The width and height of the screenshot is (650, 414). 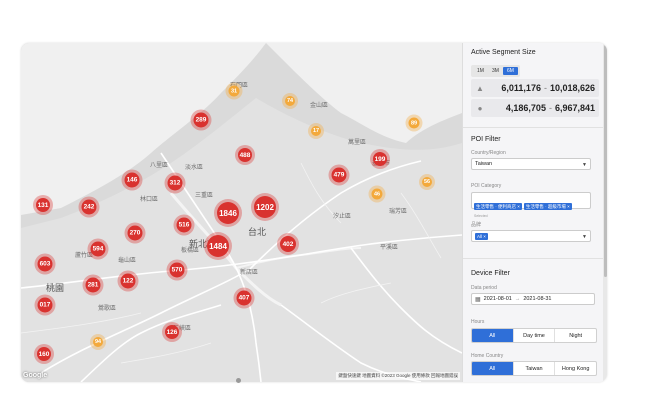 I want to click on map-cluster-marker: 31, so click(x=234, y=91).